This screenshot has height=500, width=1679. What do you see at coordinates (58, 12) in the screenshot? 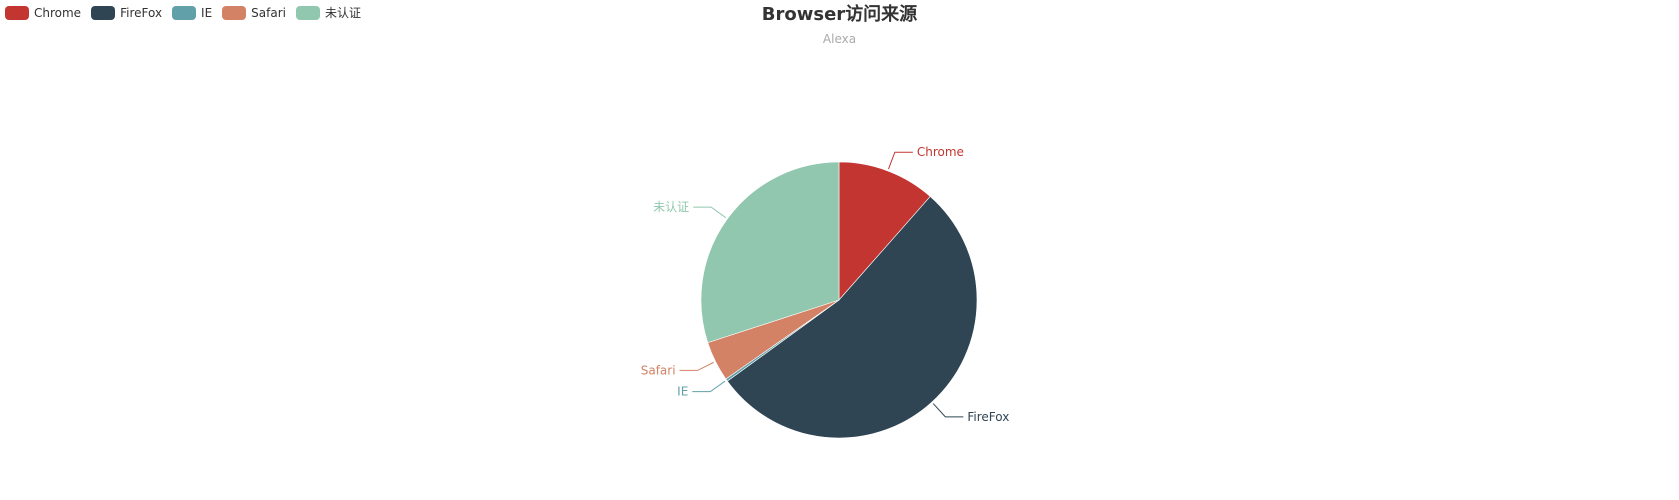
I see `legend-label-chrome: Chrome` at bounding box center [58, 12].